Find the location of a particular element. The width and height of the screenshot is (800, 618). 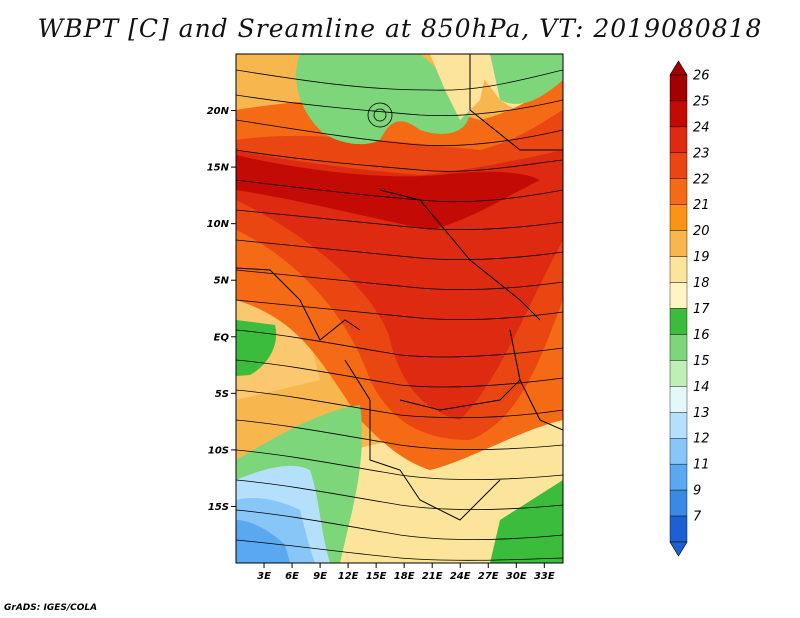

colorbar-over-arrow is located at coordinates (678, 68).